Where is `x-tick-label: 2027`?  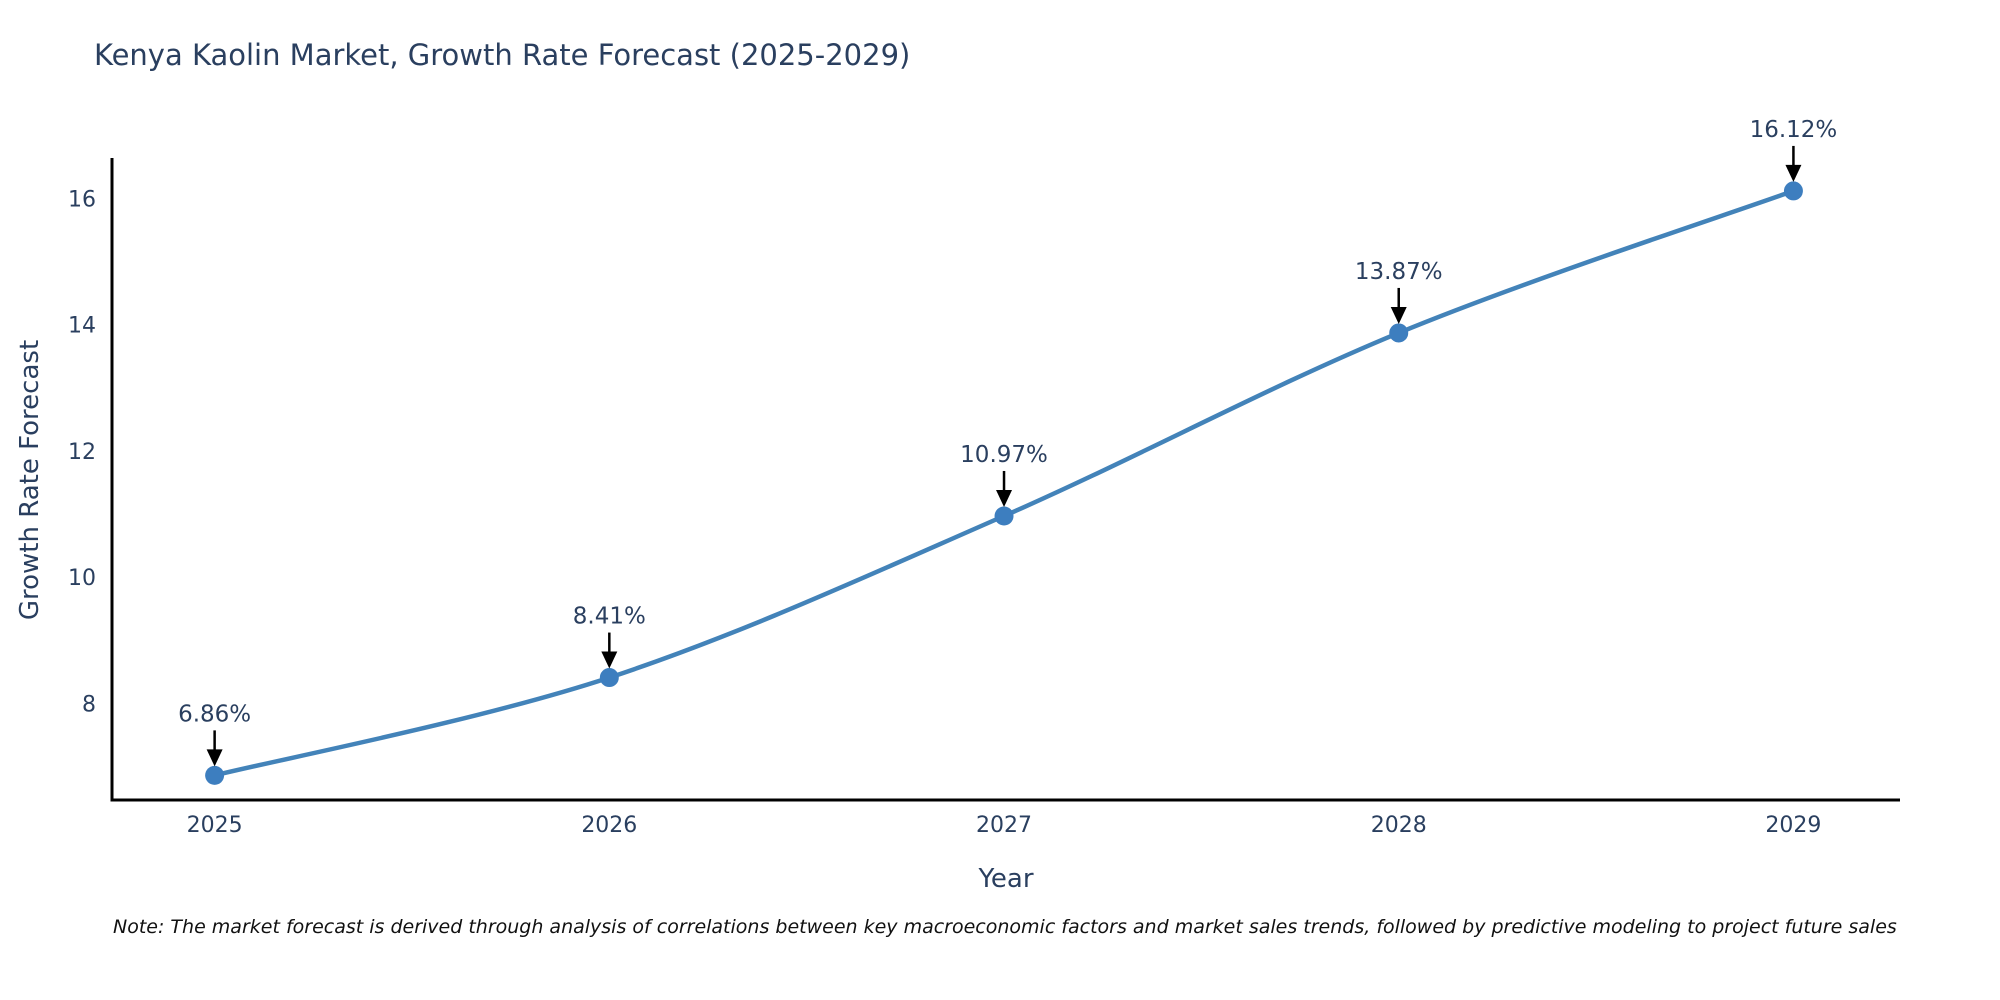 x-tick-label: 2027 is located at coordinates (1004, 825).